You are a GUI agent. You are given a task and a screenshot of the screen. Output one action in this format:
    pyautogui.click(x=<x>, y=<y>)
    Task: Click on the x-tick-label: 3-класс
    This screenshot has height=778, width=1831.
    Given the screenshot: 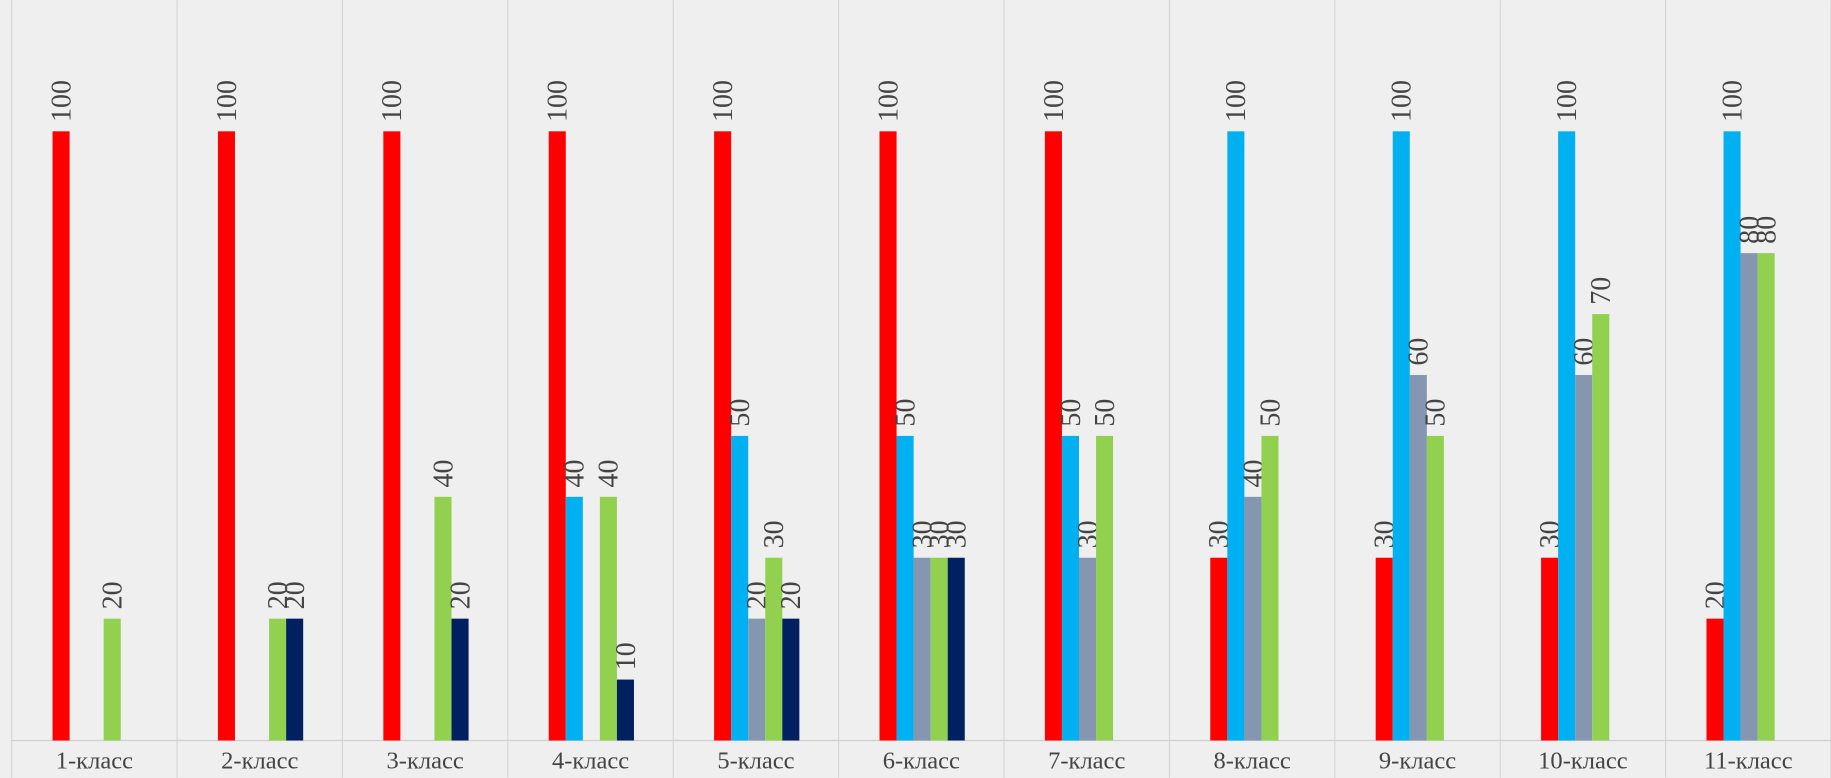 What is the action you would take?
    pyautogui.click(x=425, y=761)
    